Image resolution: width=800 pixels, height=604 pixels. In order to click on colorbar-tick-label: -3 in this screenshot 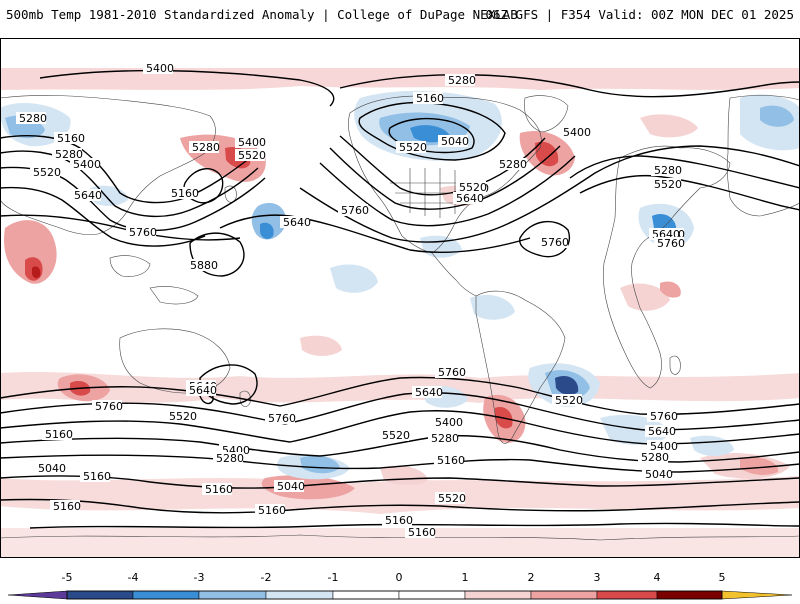, I will do `click(199, 577)`.